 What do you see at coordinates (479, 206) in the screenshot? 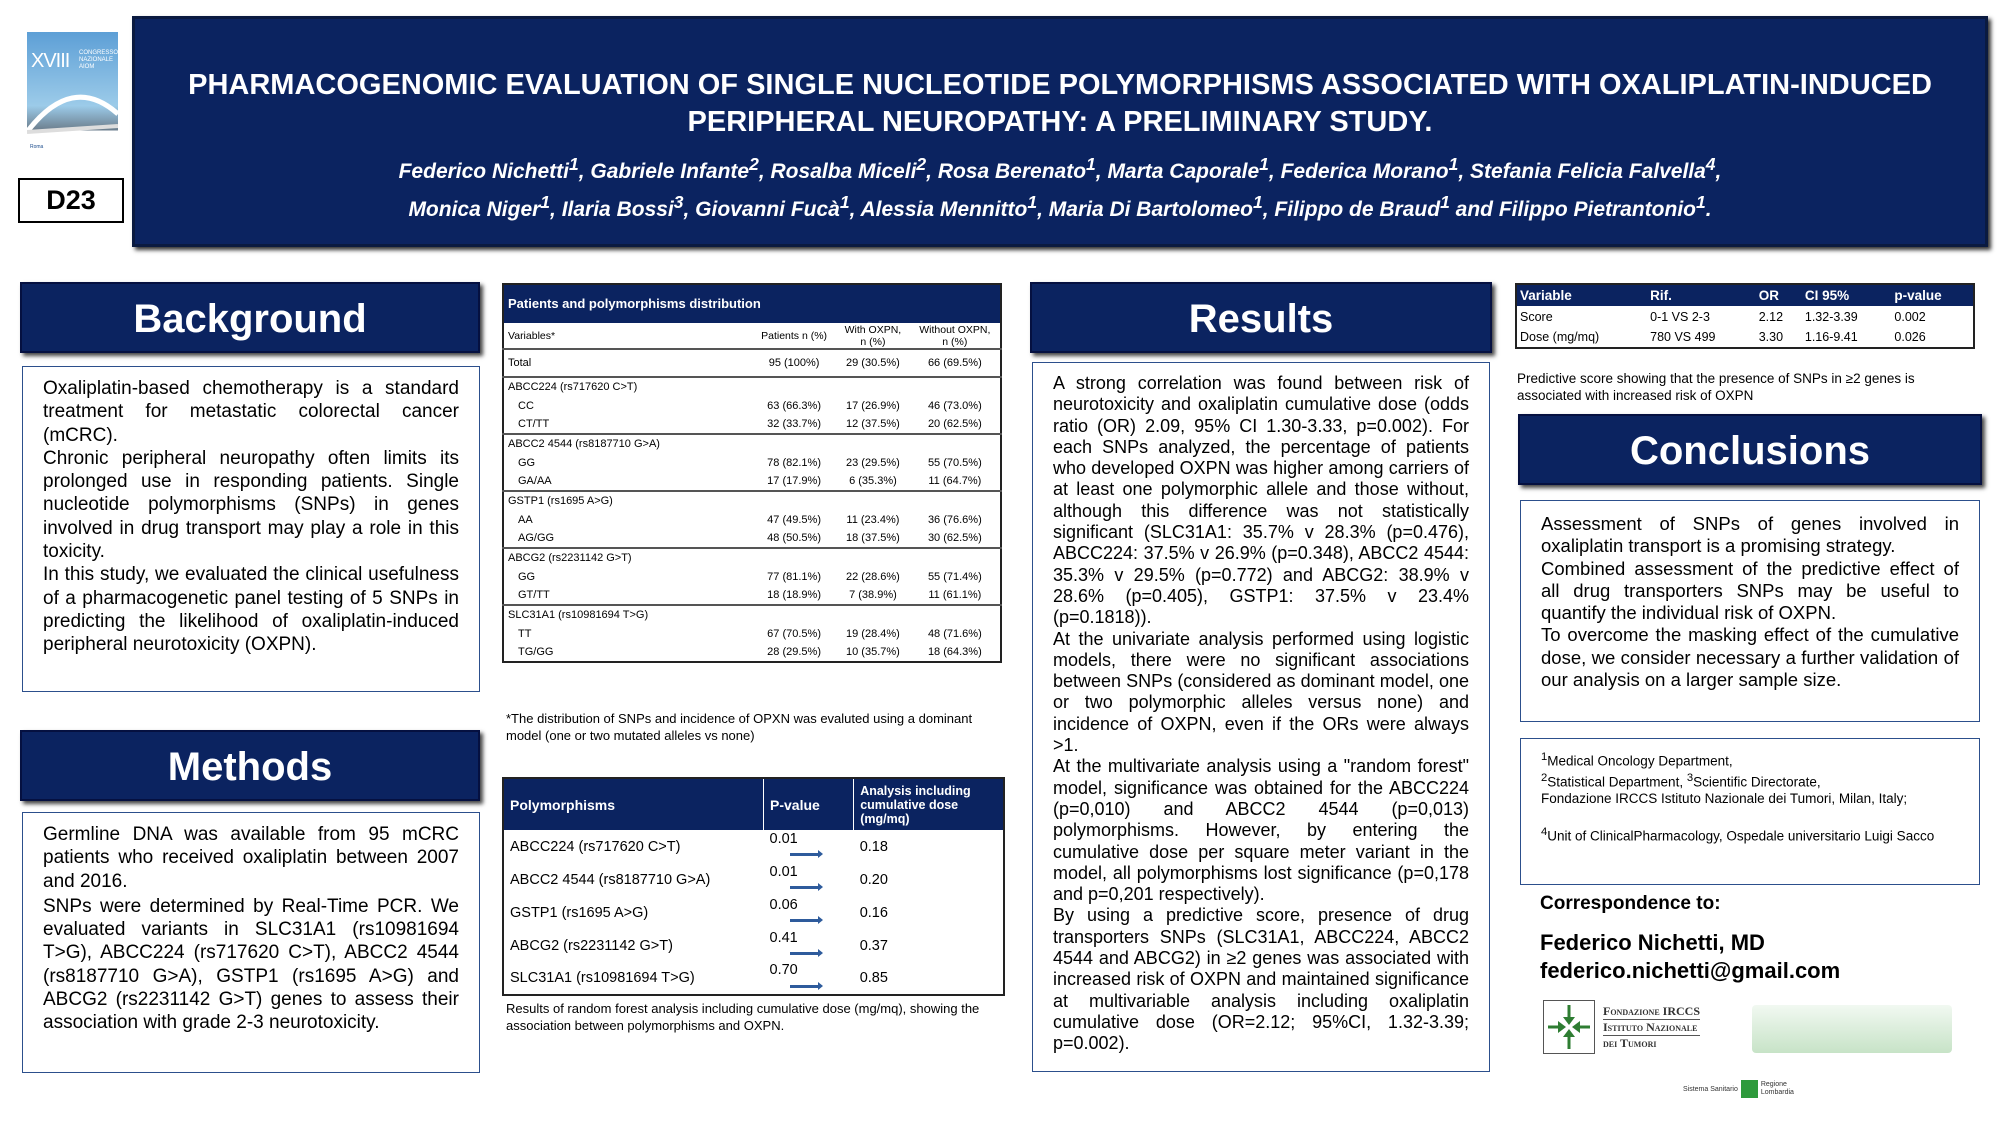
I see `author: Monica Niger1` at bounding box center [479, 206].